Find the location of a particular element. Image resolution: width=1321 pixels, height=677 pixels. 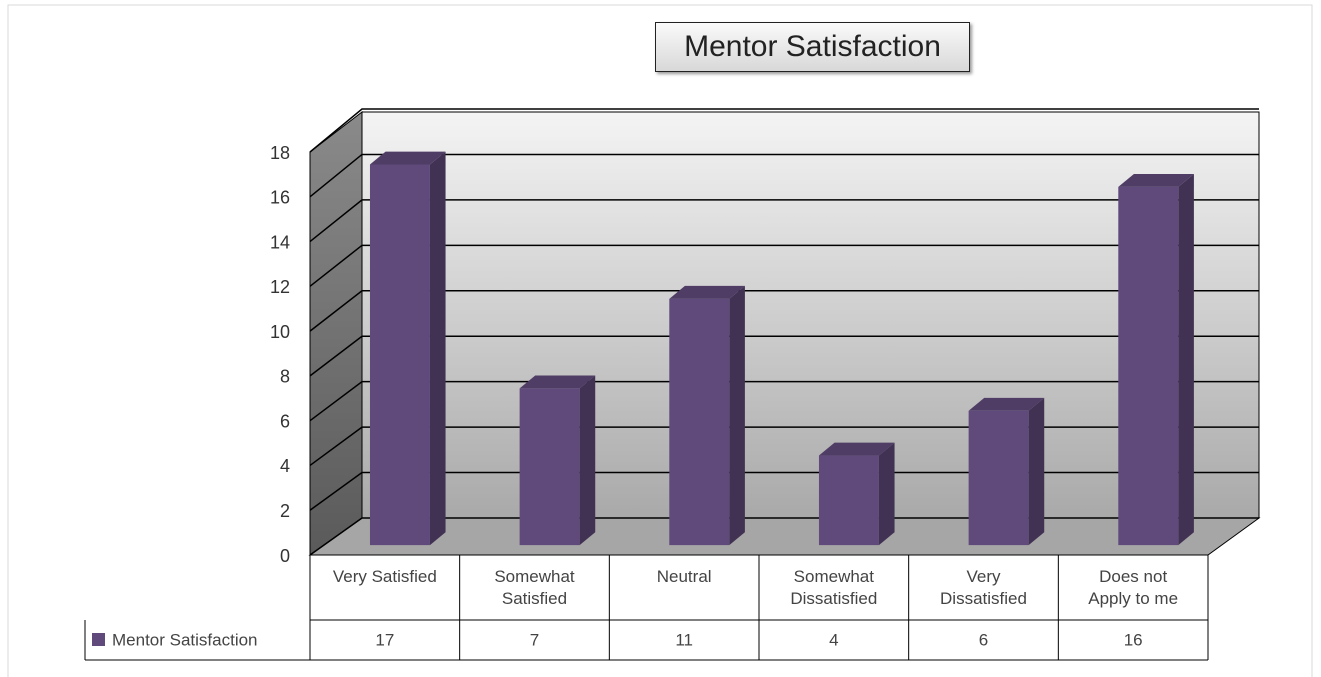

y-tick-label: 2 is located at coordinates (285, 511).